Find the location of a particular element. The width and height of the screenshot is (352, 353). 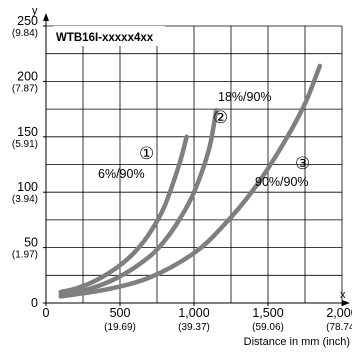

x-tick-label: 500 is located at coordinates (120, 313).